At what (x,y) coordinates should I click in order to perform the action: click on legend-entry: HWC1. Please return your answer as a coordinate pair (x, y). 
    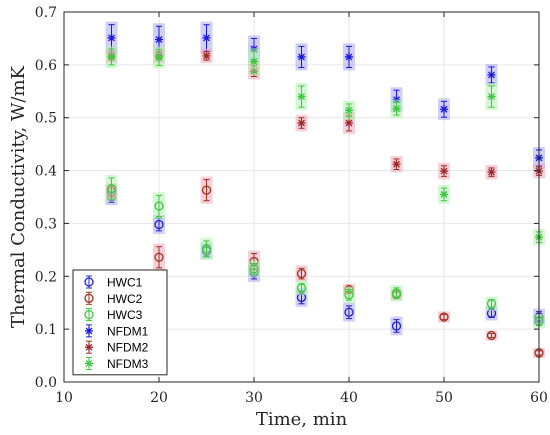
    Looking at the image, I should click on (113, 282).